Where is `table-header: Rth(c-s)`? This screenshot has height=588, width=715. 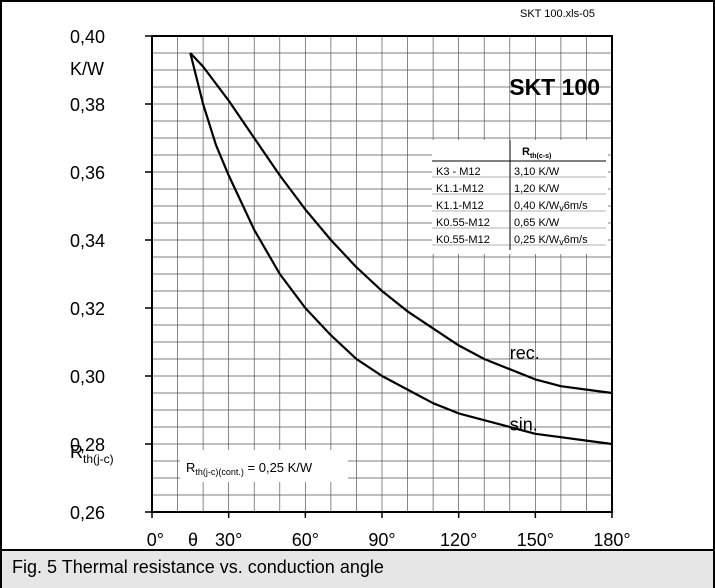 table-header: Rth(c-s) is located at coordinates (536, 153).